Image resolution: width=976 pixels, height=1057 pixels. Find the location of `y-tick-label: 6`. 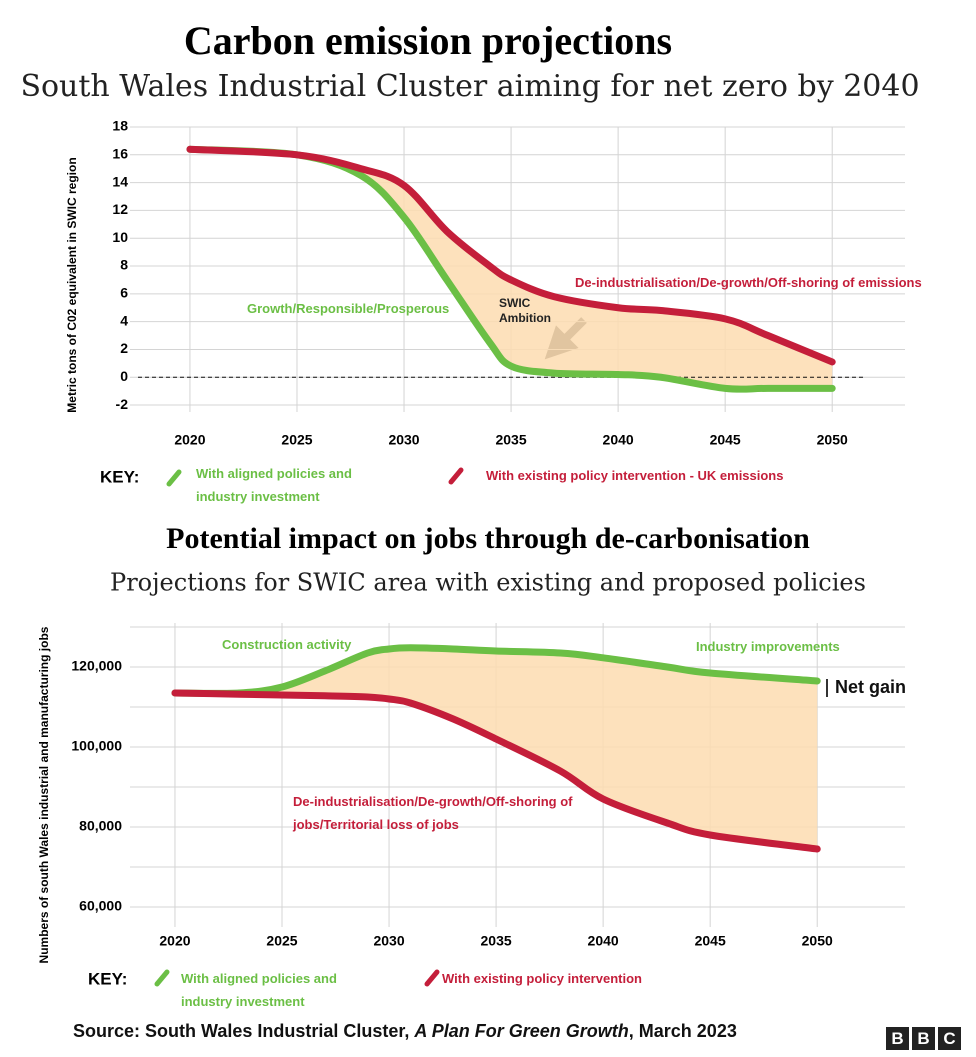

y-tick-label: 6 is located at coordinates (124, 293).